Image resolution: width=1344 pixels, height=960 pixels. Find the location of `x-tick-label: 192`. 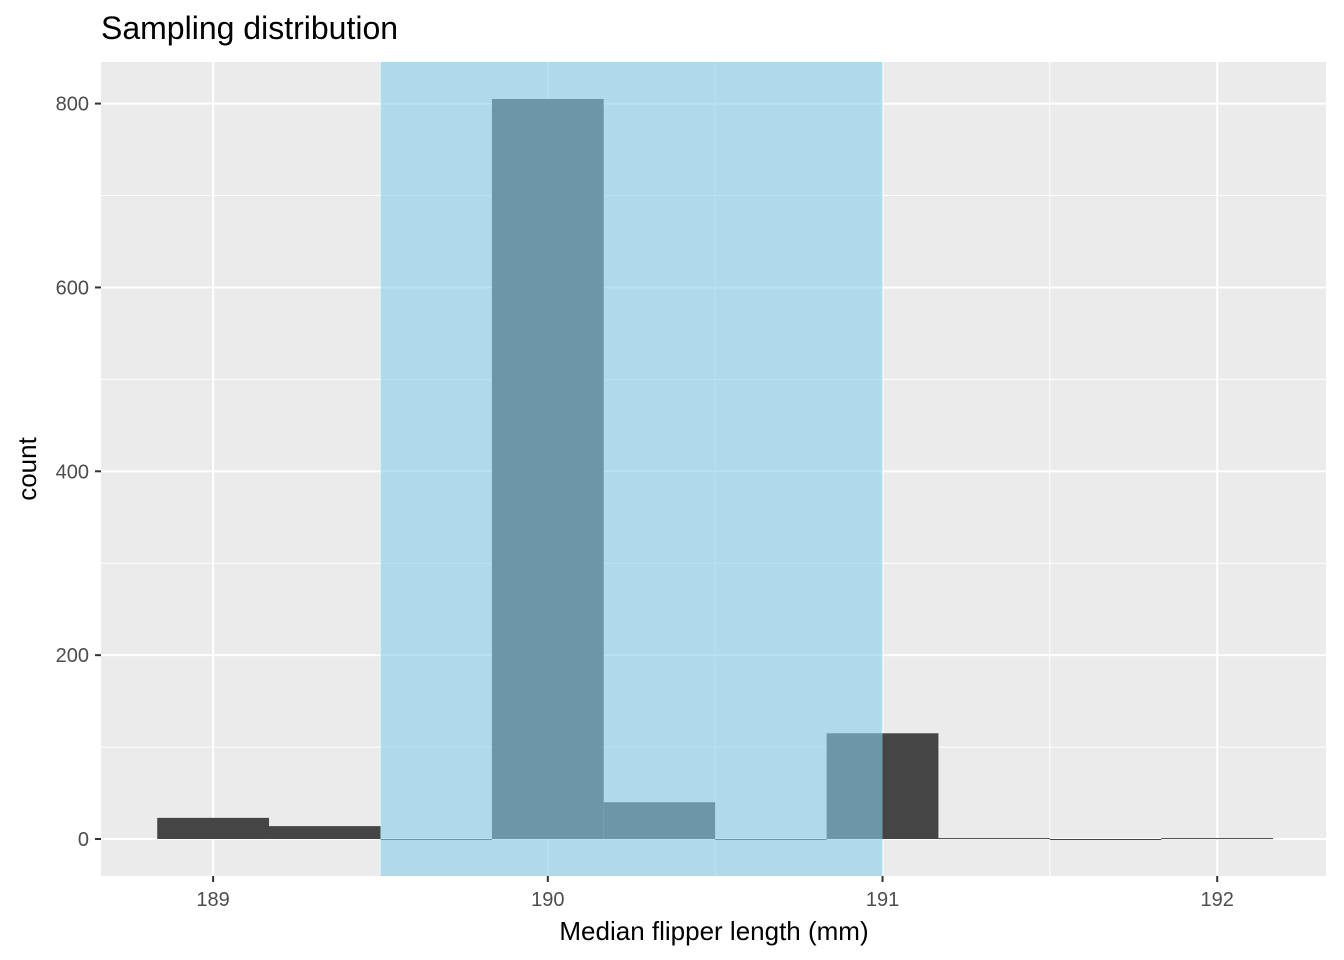

x-tick-label: 192 is located at coordinates (1217, 900).